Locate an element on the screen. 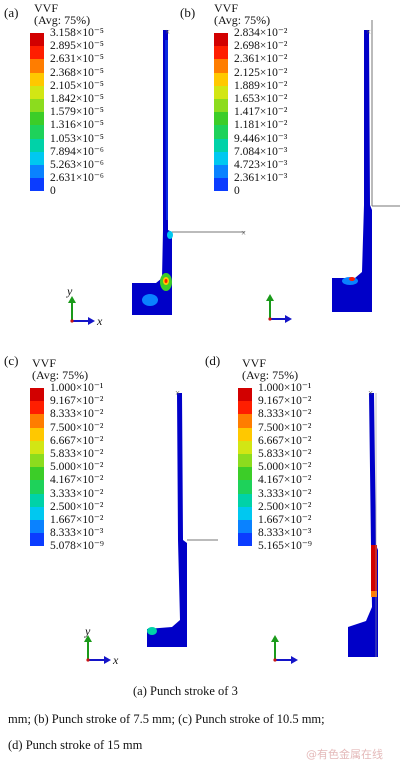 The width and height of the screenshot is (400, 763). legend-value: 2.698×10⁻² is located at coordinates (261, 46).